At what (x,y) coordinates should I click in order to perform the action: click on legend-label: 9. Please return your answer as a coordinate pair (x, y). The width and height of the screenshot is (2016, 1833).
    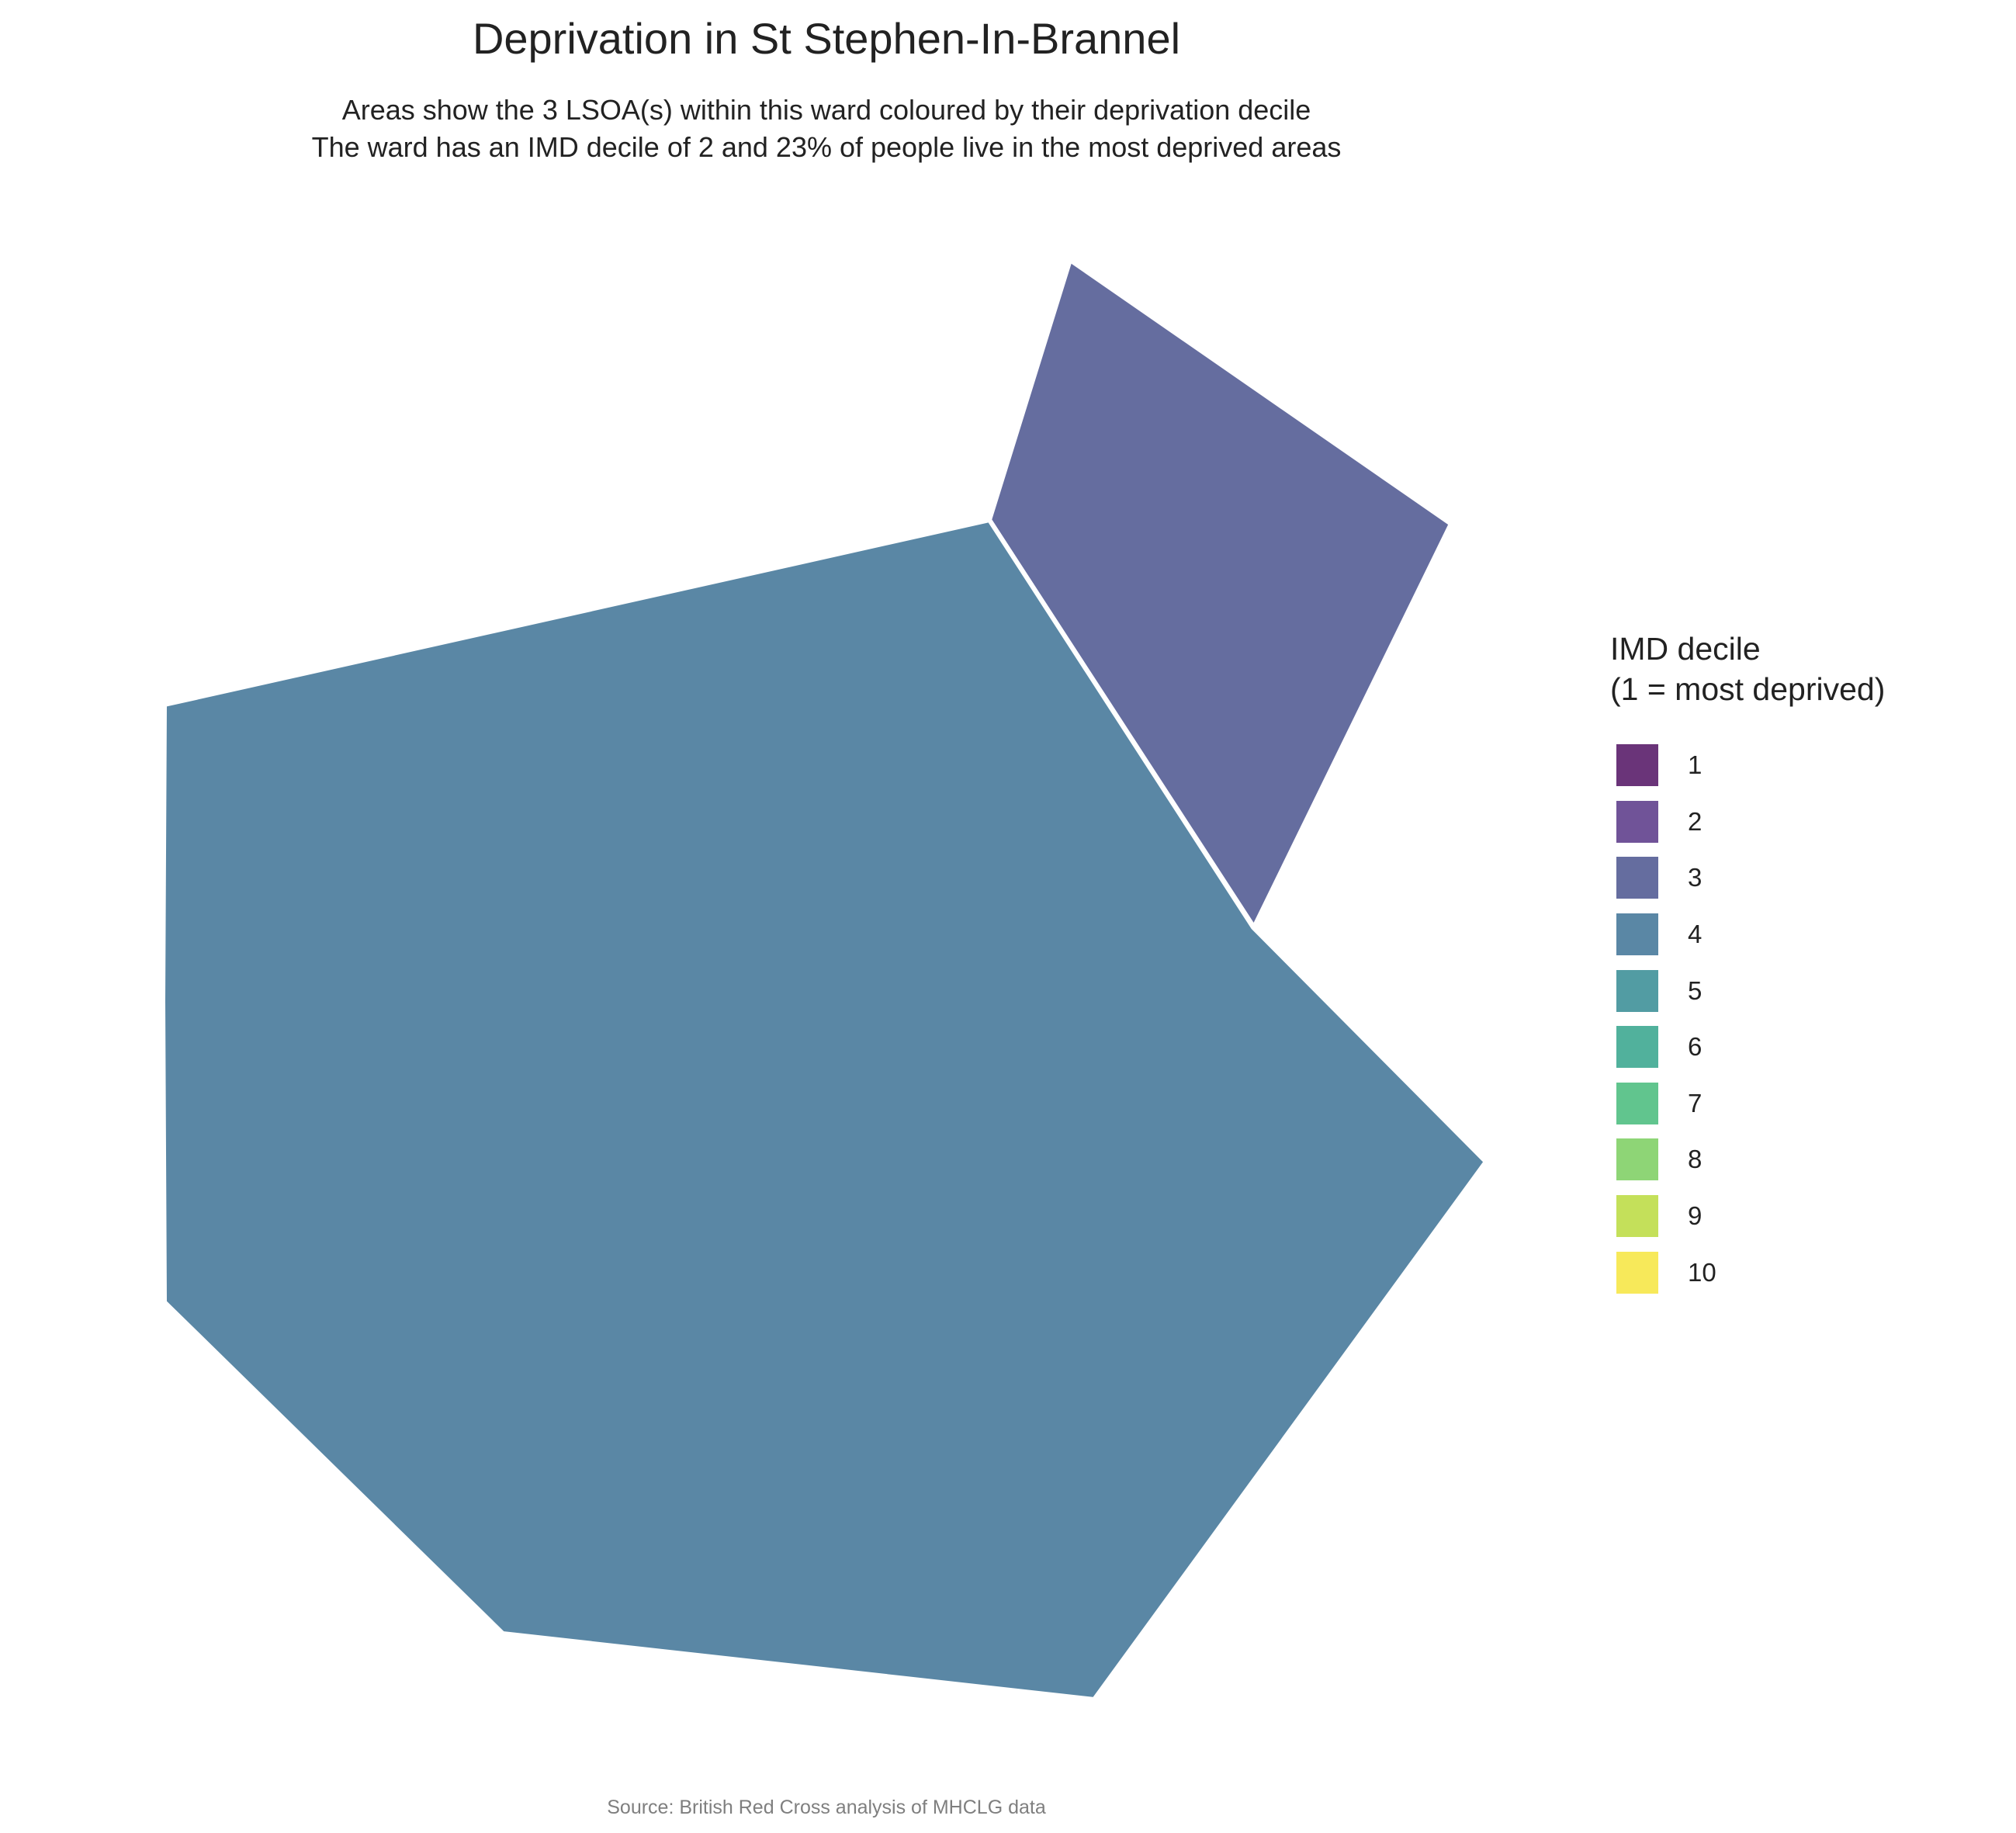
    Looking at the image, I should click on (1696, 1216).